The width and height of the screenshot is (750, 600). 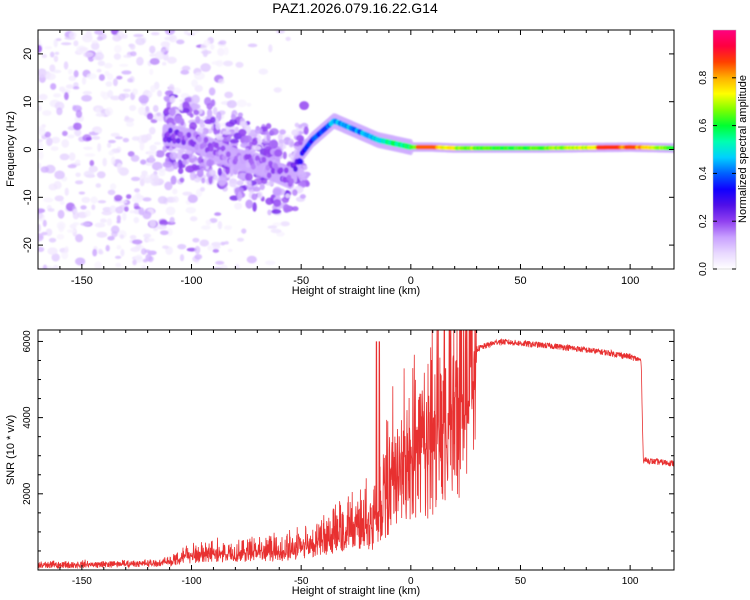 What do you see at coordinates (356, 291) in the screenshot?
I see `spectrogram-xlabel: Height of straight line (km)` at bounding box center [356, 291].